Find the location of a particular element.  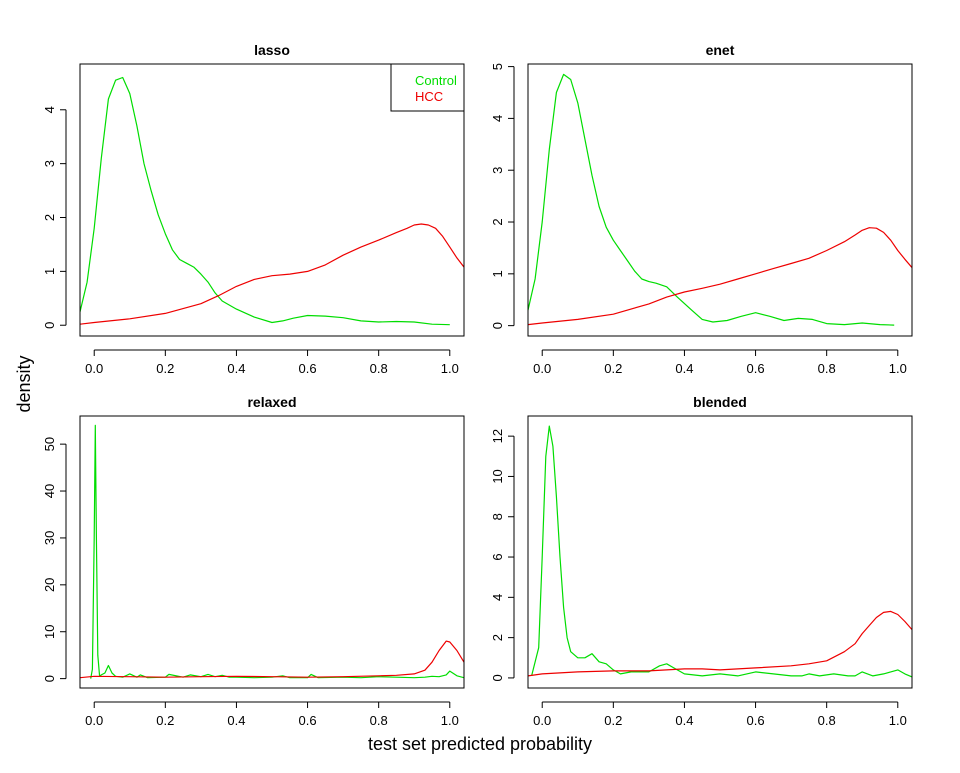

y-tick-label: 30 is located at coordinates (49, 538).